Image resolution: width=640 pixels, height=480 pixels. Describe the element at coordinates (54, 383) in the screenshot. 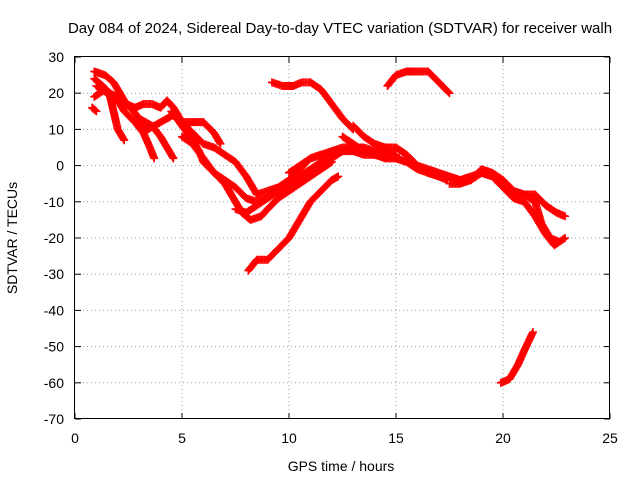

I see `y-tick-label: -60` at that location.